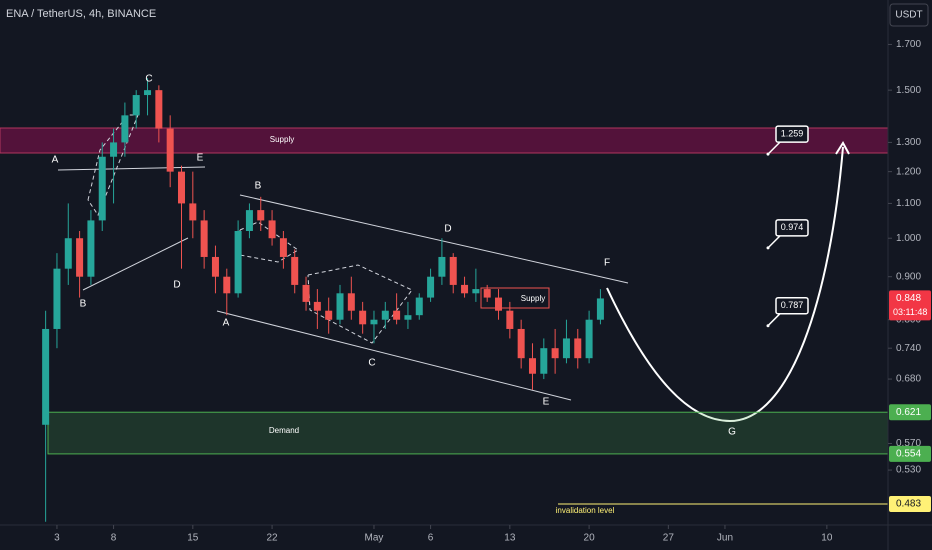 The image size is (932, 550). Describe the element at coordinates (908, 203) in the screenshot. I see `y-tick-label: 1.100` at that location.